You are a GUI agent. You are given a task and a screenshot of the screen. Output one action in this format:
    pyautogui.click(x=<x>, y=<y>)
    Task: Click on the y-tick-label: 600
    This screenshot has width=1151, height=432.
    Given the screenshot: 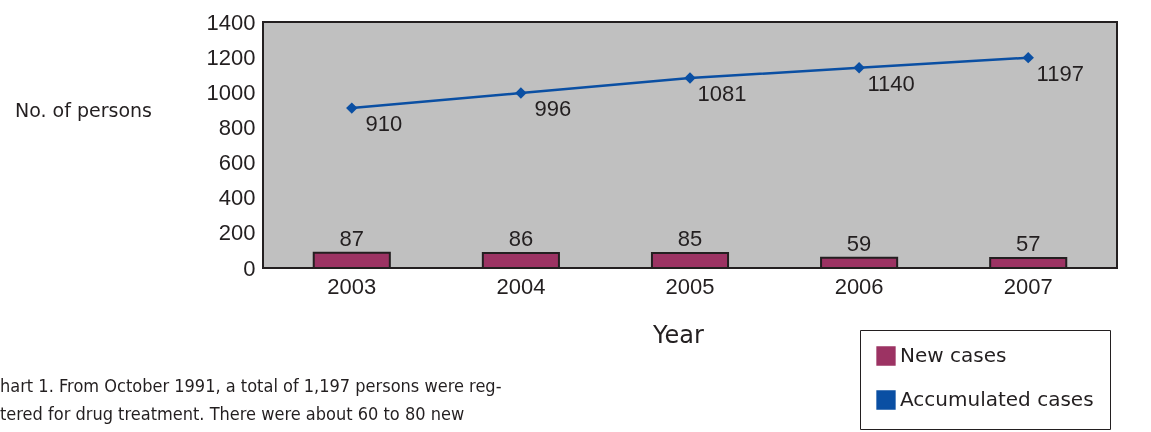 What is the action you would take?
    pyautogui.click(x=237, y=163)
    